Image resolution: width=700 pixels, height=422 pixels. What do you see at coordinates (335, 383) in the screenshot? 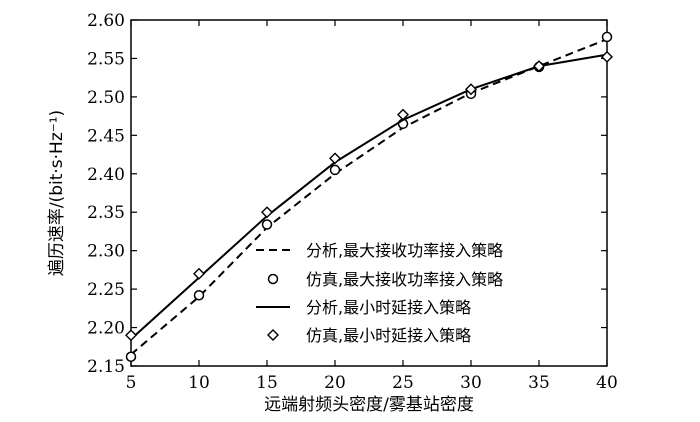
I see `x-tick-label-3: 20` at bounding box center [335, 383].